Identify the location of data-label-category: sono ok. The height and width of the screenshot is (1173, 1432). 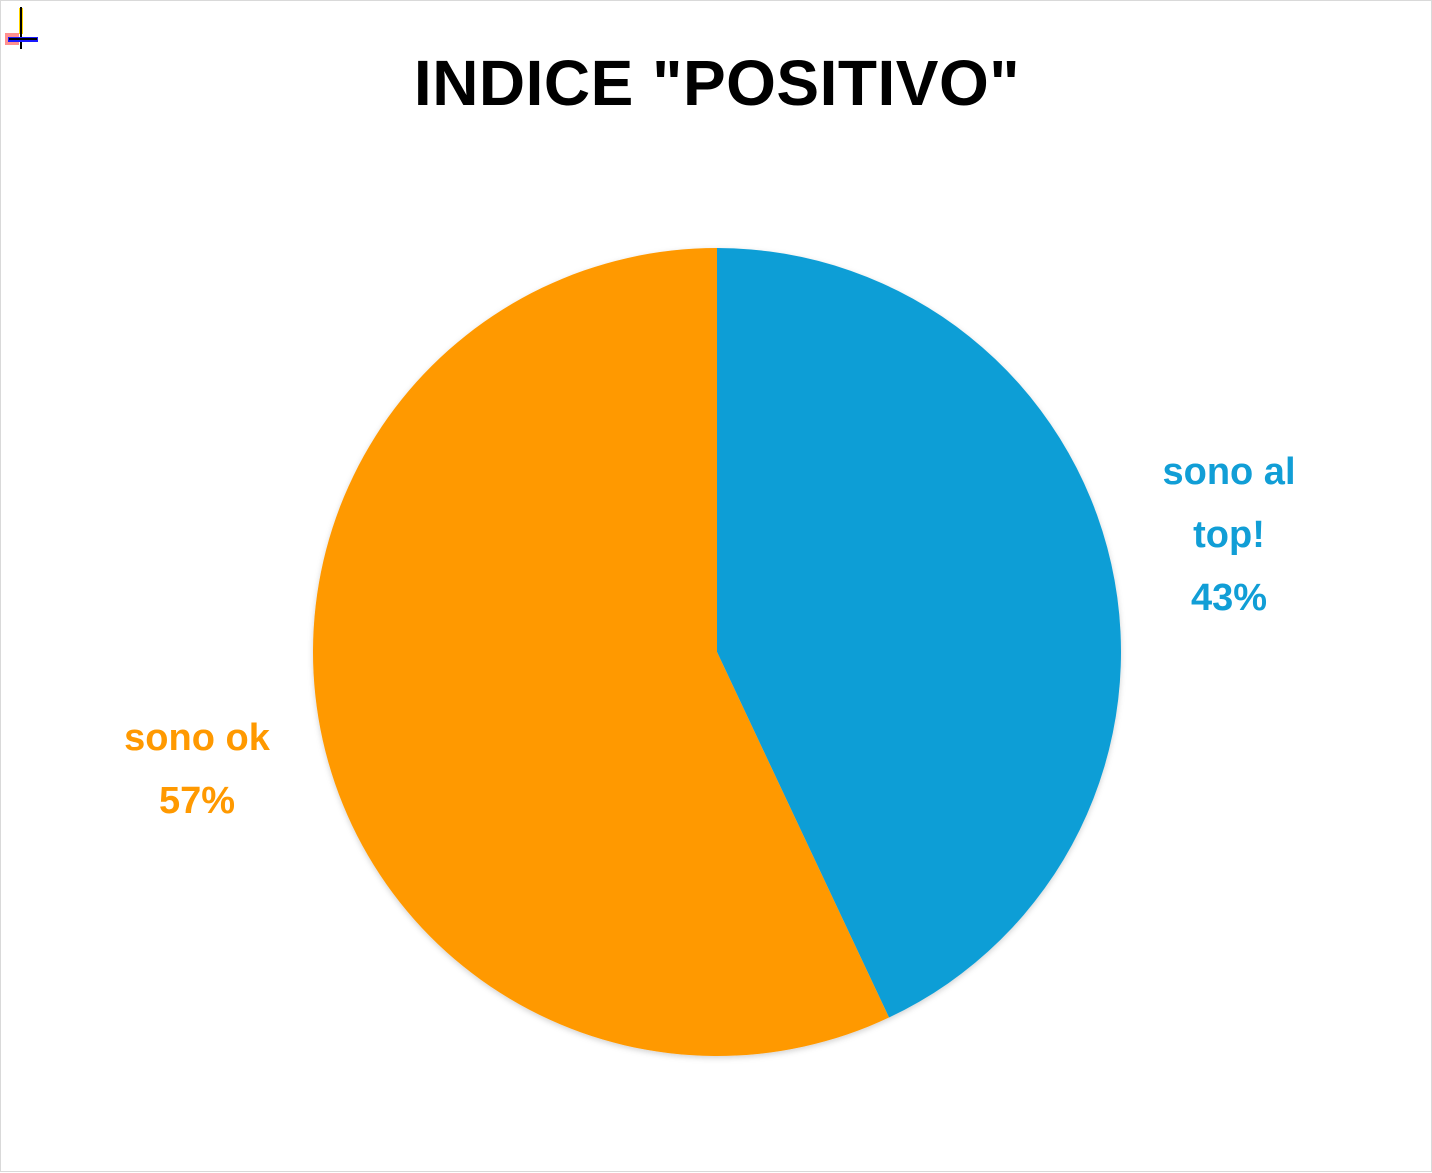
(197, 738).